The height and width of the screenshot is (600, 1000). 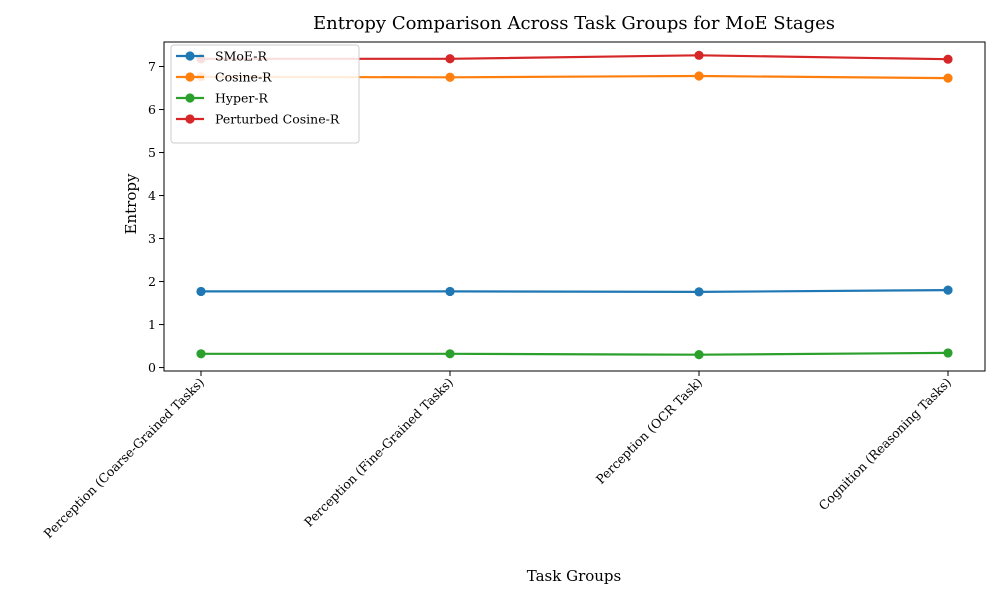 What do you see at coordinates (152, 324) in the screenshot?
I see `y-tick-label: 1` at bounding box center [152, 324].